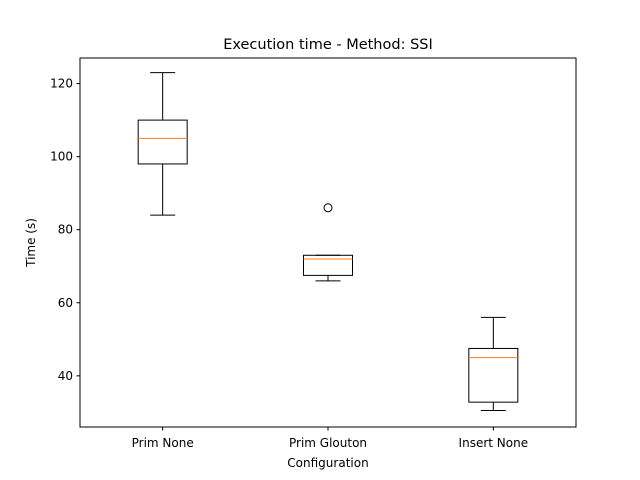 This screenshot has height=480, width=640. Describe the element at coordinates (61, 84) in the screenshot. I see `y-tick-label: 120` at that location.